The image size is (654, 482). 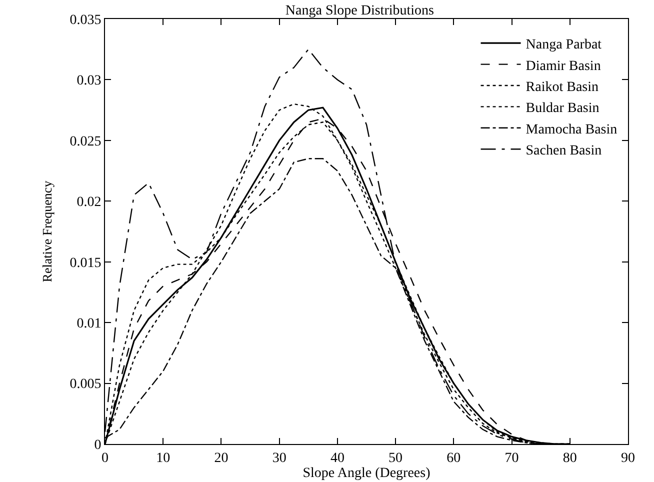 I want to click on legend-label: Nanga Parbat, so click(x=564, y=45).